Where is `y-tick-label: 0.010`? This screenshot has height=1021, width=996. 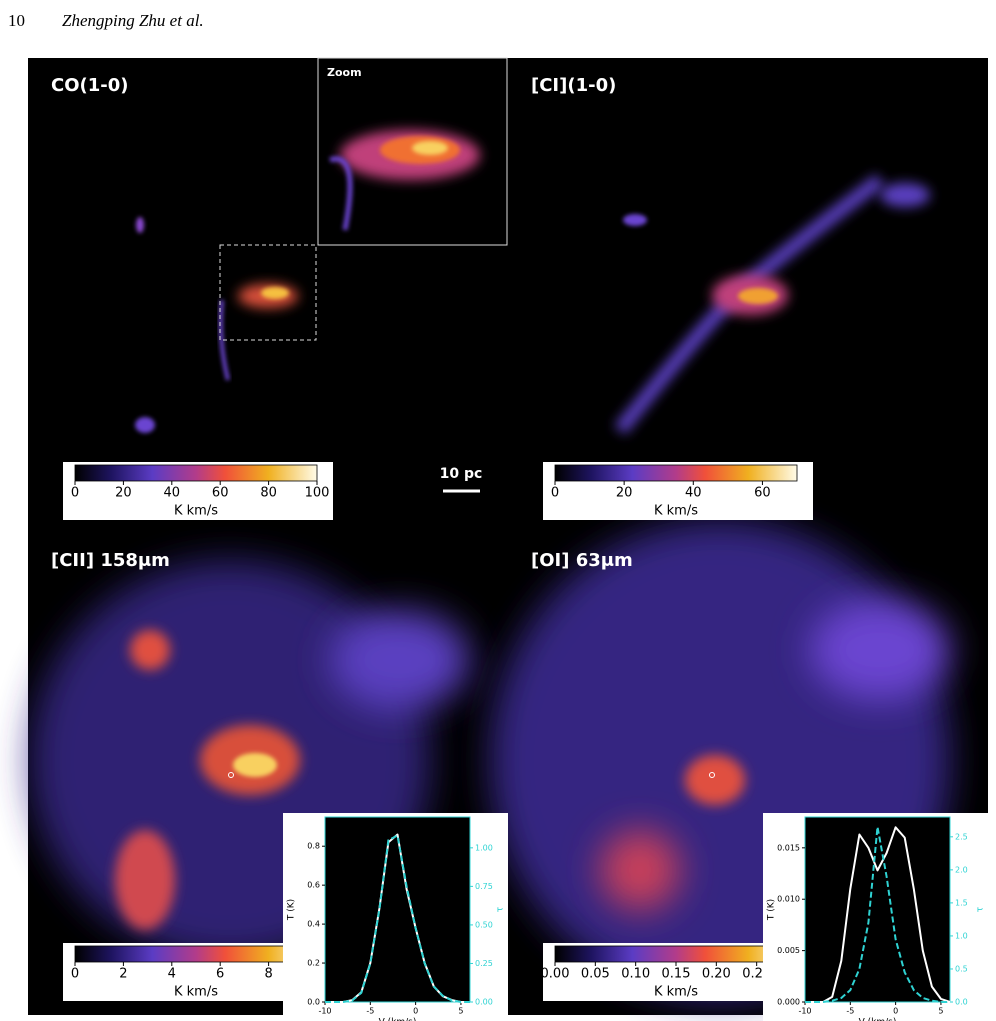 y-tick-label: 0.010 is located at coordinates (788, 899).